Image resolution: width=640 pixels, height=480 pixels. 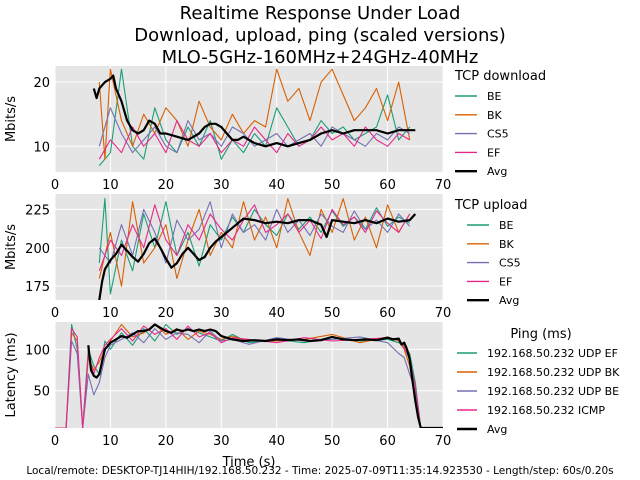 I want to click on legend-title: TCP upload, so click(x=491, y=205).